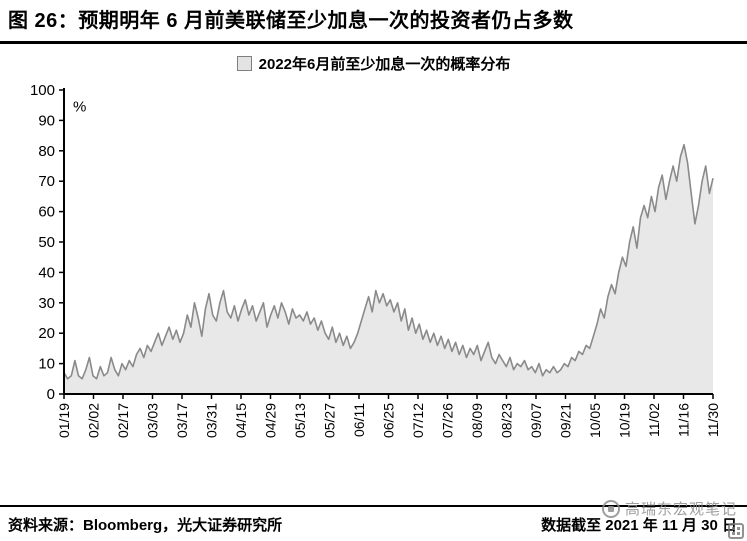 The width and height of the screenshot is (747, 541). Describe the element at coordinates (152, 420) in the screenshot. I see `svg-text: 03/03` at that location.